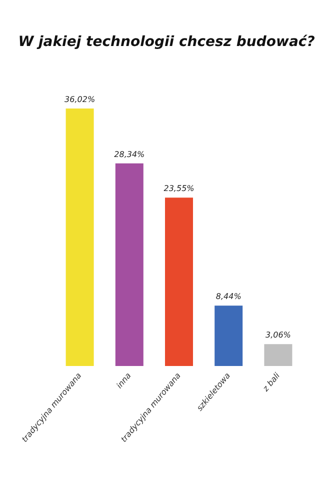 This screenshot has height=491, width=333. Describe the element at coordinates (229, 297) in the screenshot. I see `data-label: 8,44%` at that location.